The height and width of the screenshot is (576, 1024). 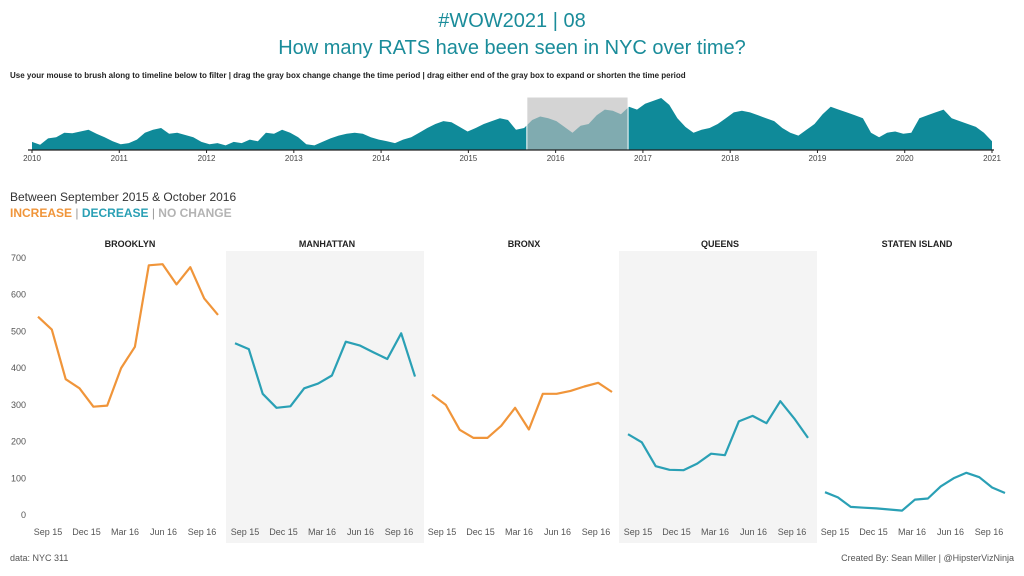 I want to click on dashboard-title: #WOW2021 | 08, so click(x=512, y=21).